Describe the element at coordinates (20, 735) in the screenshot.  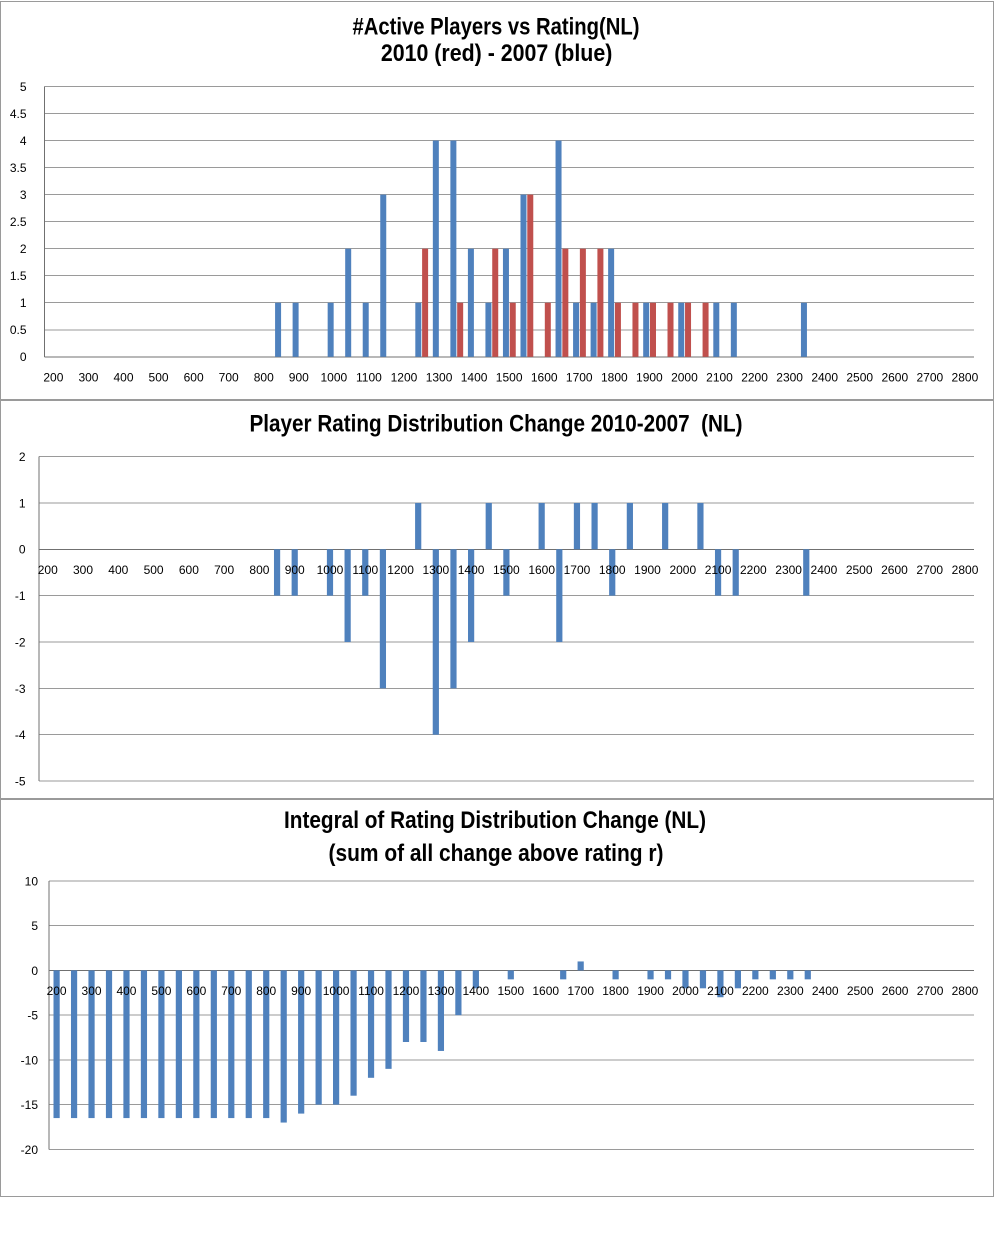
I see `svg-text: -4` at that location.